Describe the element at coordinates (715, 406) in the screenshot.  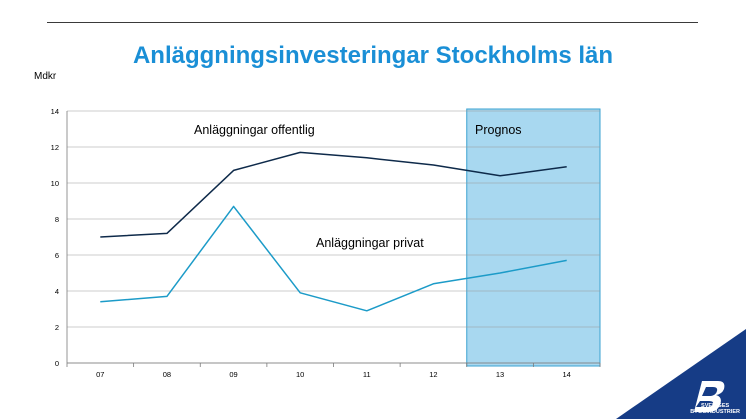
I see `logo-line-1: SVERIGES` at that location.